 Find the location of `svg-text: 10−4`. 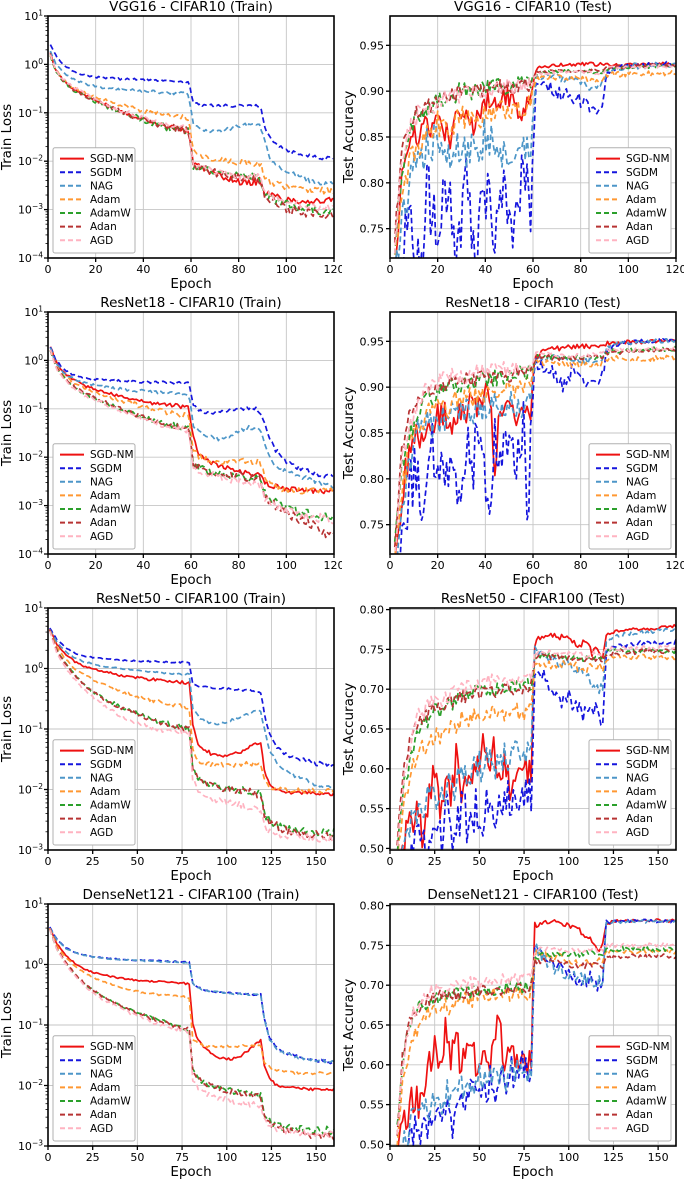

svg-text: 10−4 is located at coordinates (30, 258).